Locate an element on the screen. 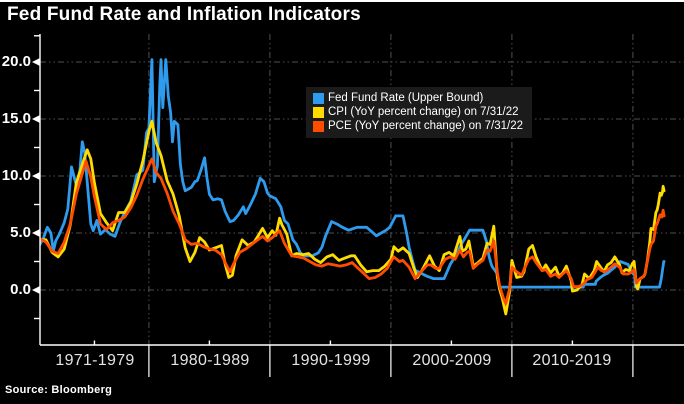 The width and height of the screenshot is (684, 404). window-top-border is located at coordinates (342, 1).